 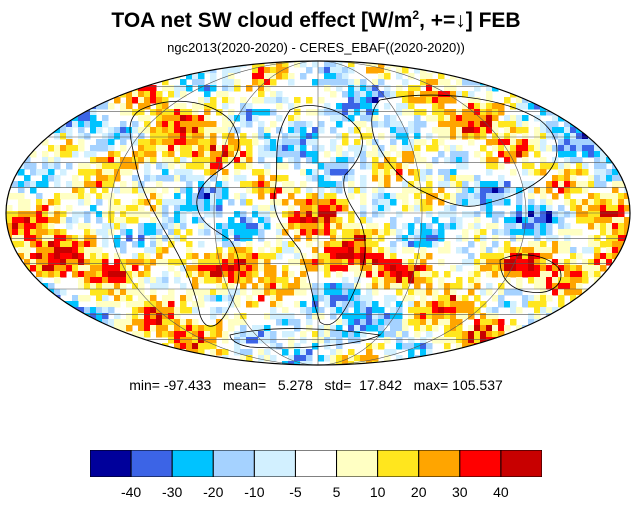 What do you see at coordinates (501, 492) in the screenshot?
I see `colorbar-tick-label: 40` at bounding box center [501, 492].